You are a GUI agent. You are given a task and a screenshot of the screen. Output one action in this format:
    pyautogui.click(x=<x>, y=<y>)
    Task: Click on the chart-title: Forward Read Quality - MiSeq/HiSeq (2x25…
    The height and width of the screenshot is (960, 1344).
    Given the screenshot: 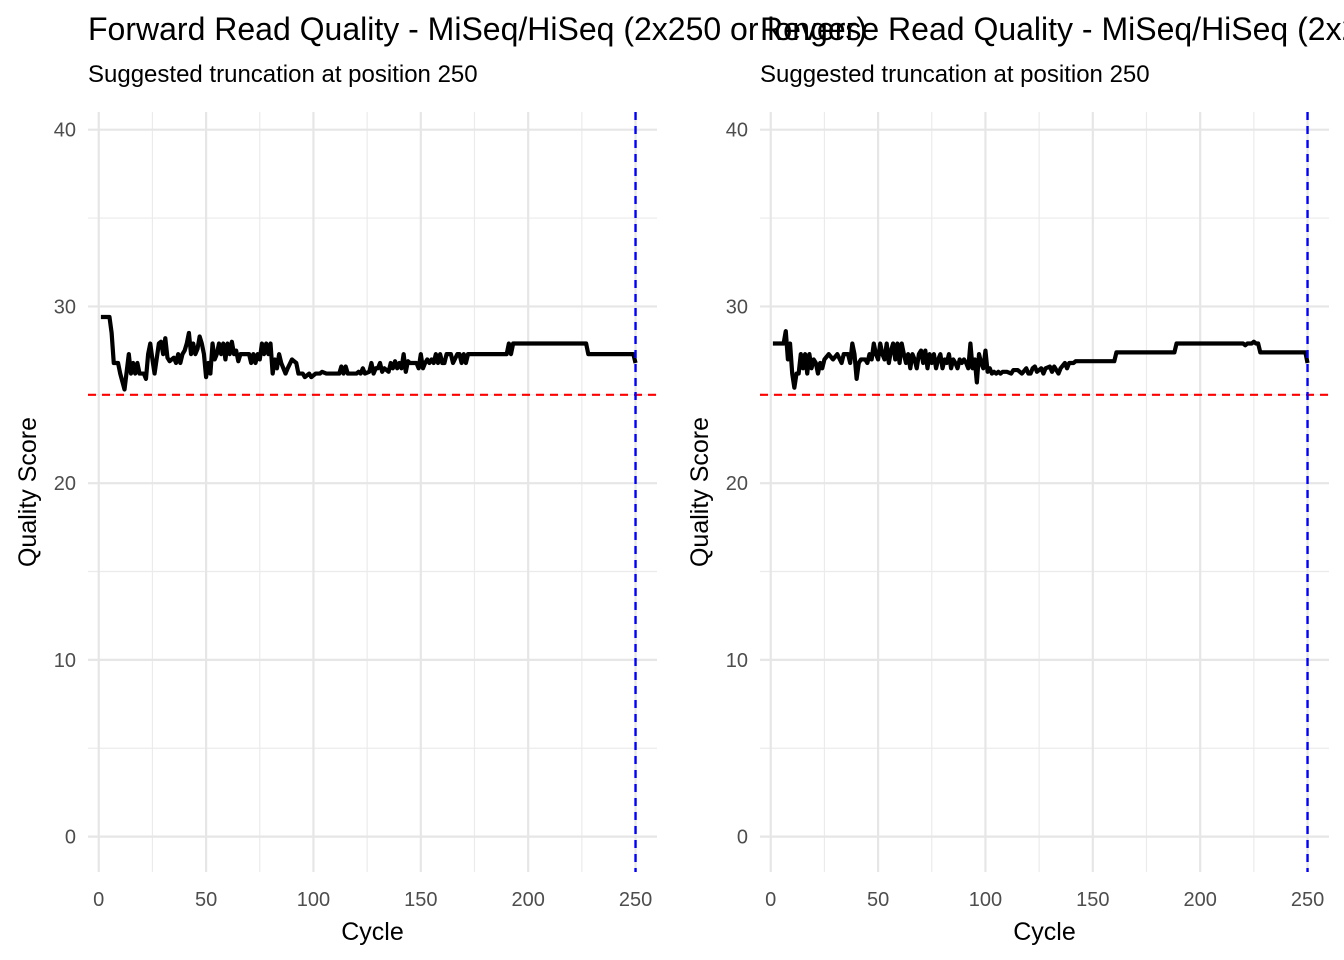 What is the action you would take?
    pyautogui.click(x=477, y=29)
    